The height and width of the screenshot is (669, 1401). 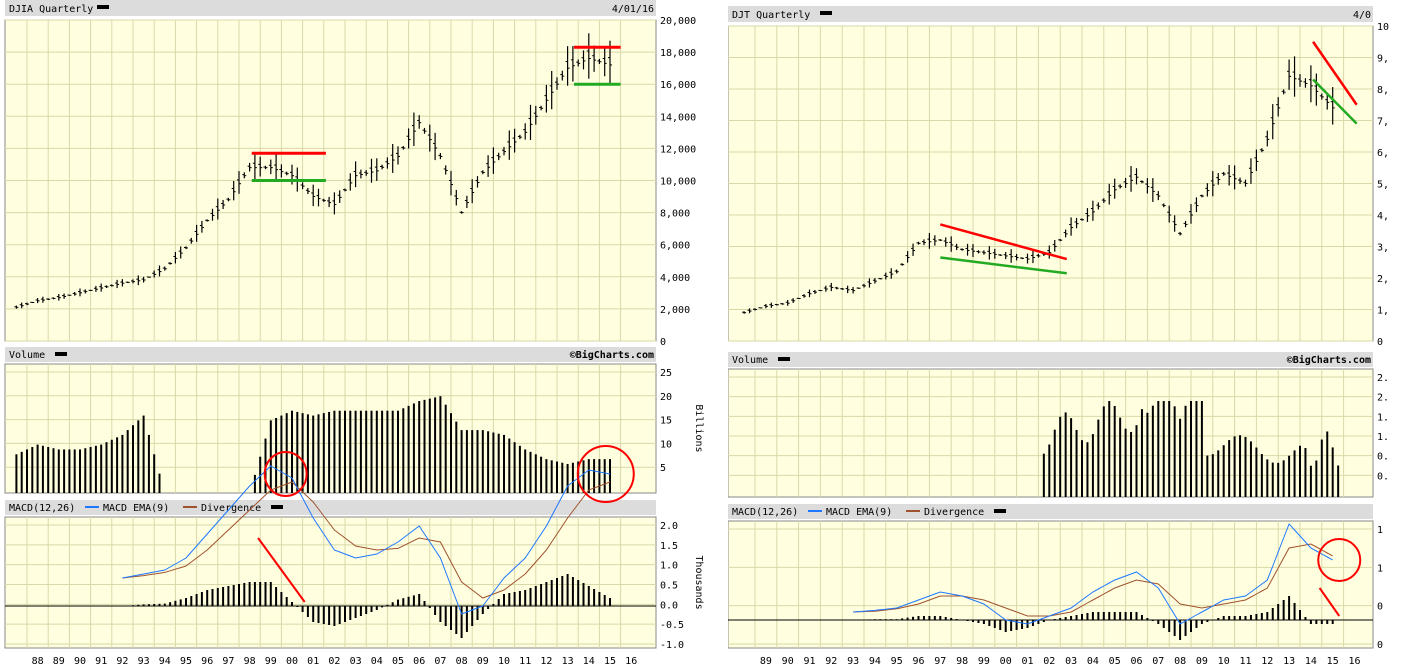 I want to click on x-tick-label: 91, so click(x=101, y=660).